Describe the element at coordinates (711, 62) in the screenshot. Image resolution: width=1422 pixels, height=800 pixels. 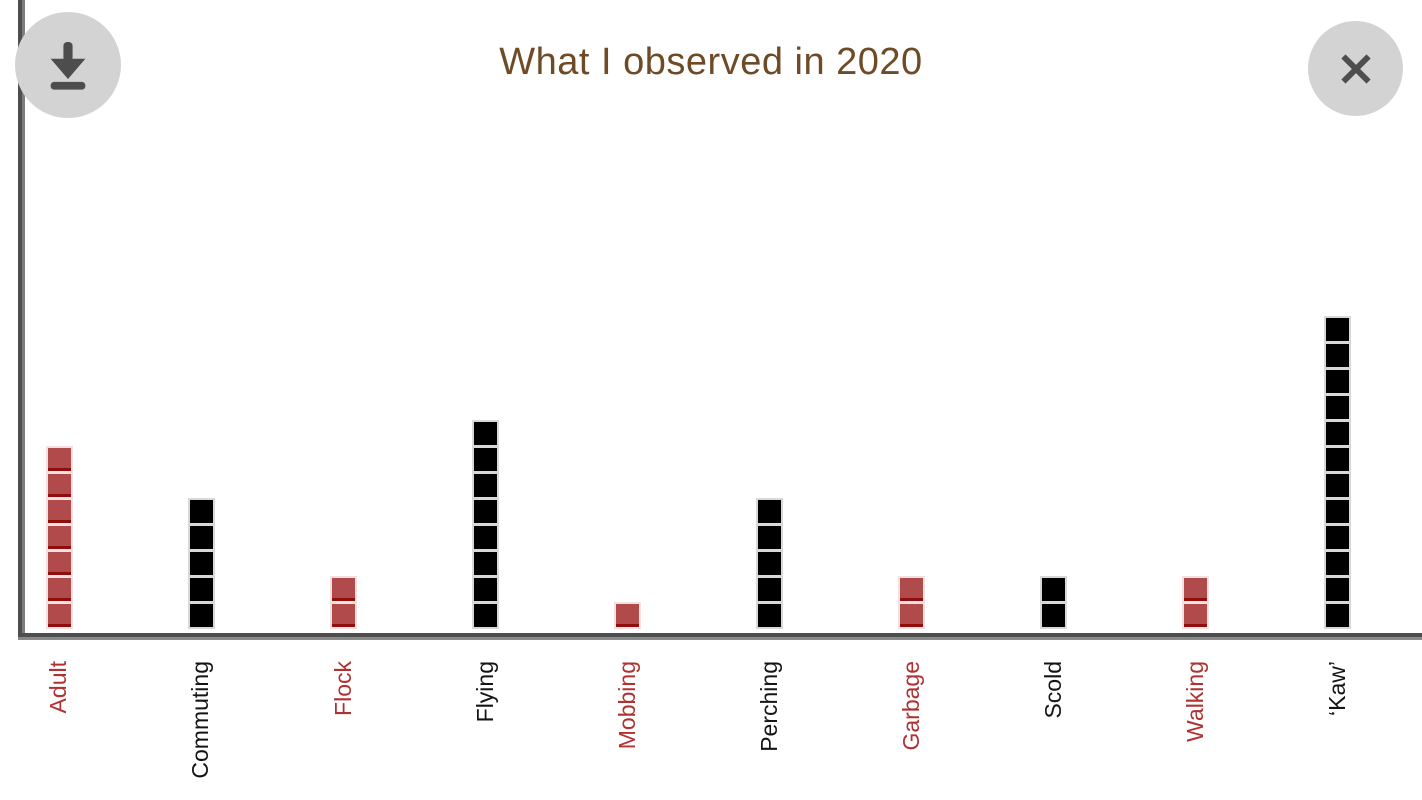
I see `page-title: What I observed in 2020` at that location.